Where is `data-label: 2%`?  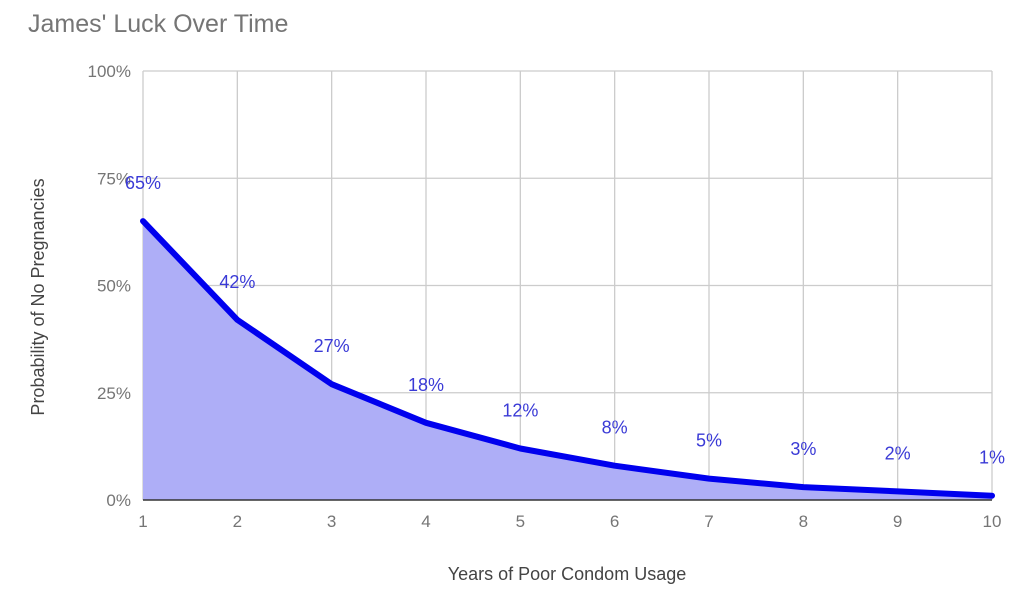
data-label: 2% is located at coordinates (898, 453).